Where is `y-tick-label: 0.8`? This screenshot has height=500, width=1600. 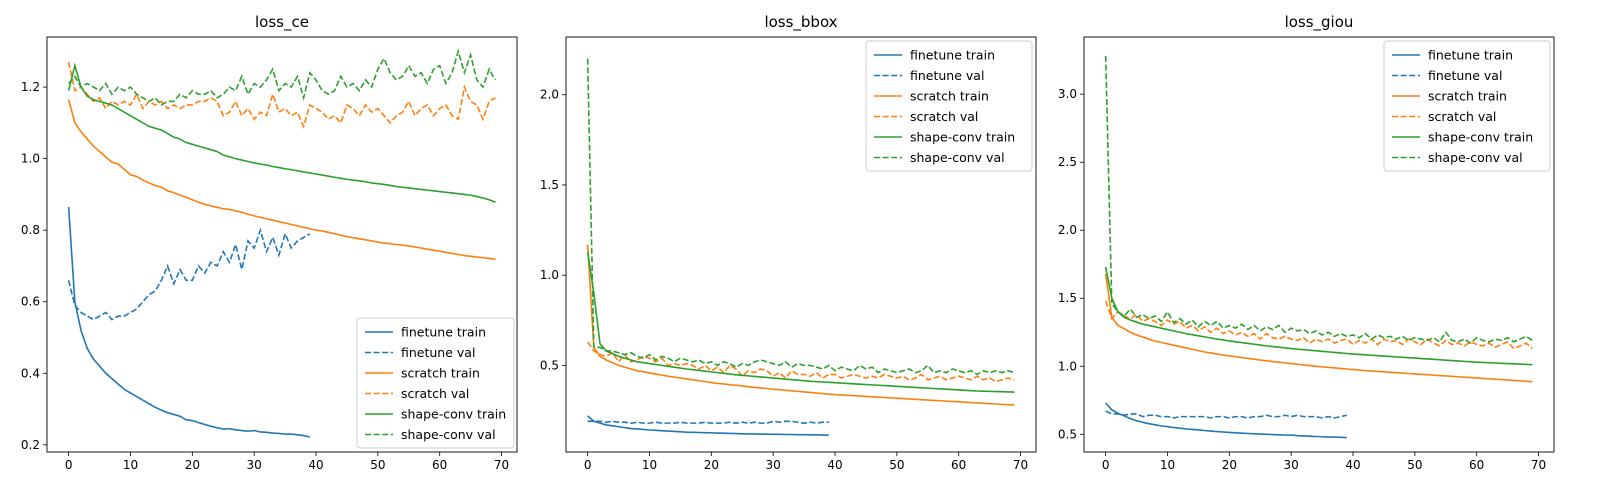
y-tick-label: 0.8 is located at coordinates (30, 230).